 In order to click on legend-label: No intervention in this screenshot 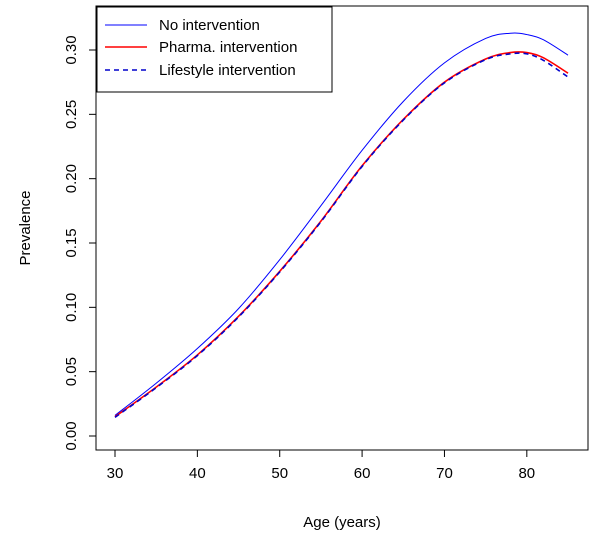, I will do `click(209, 25)`.